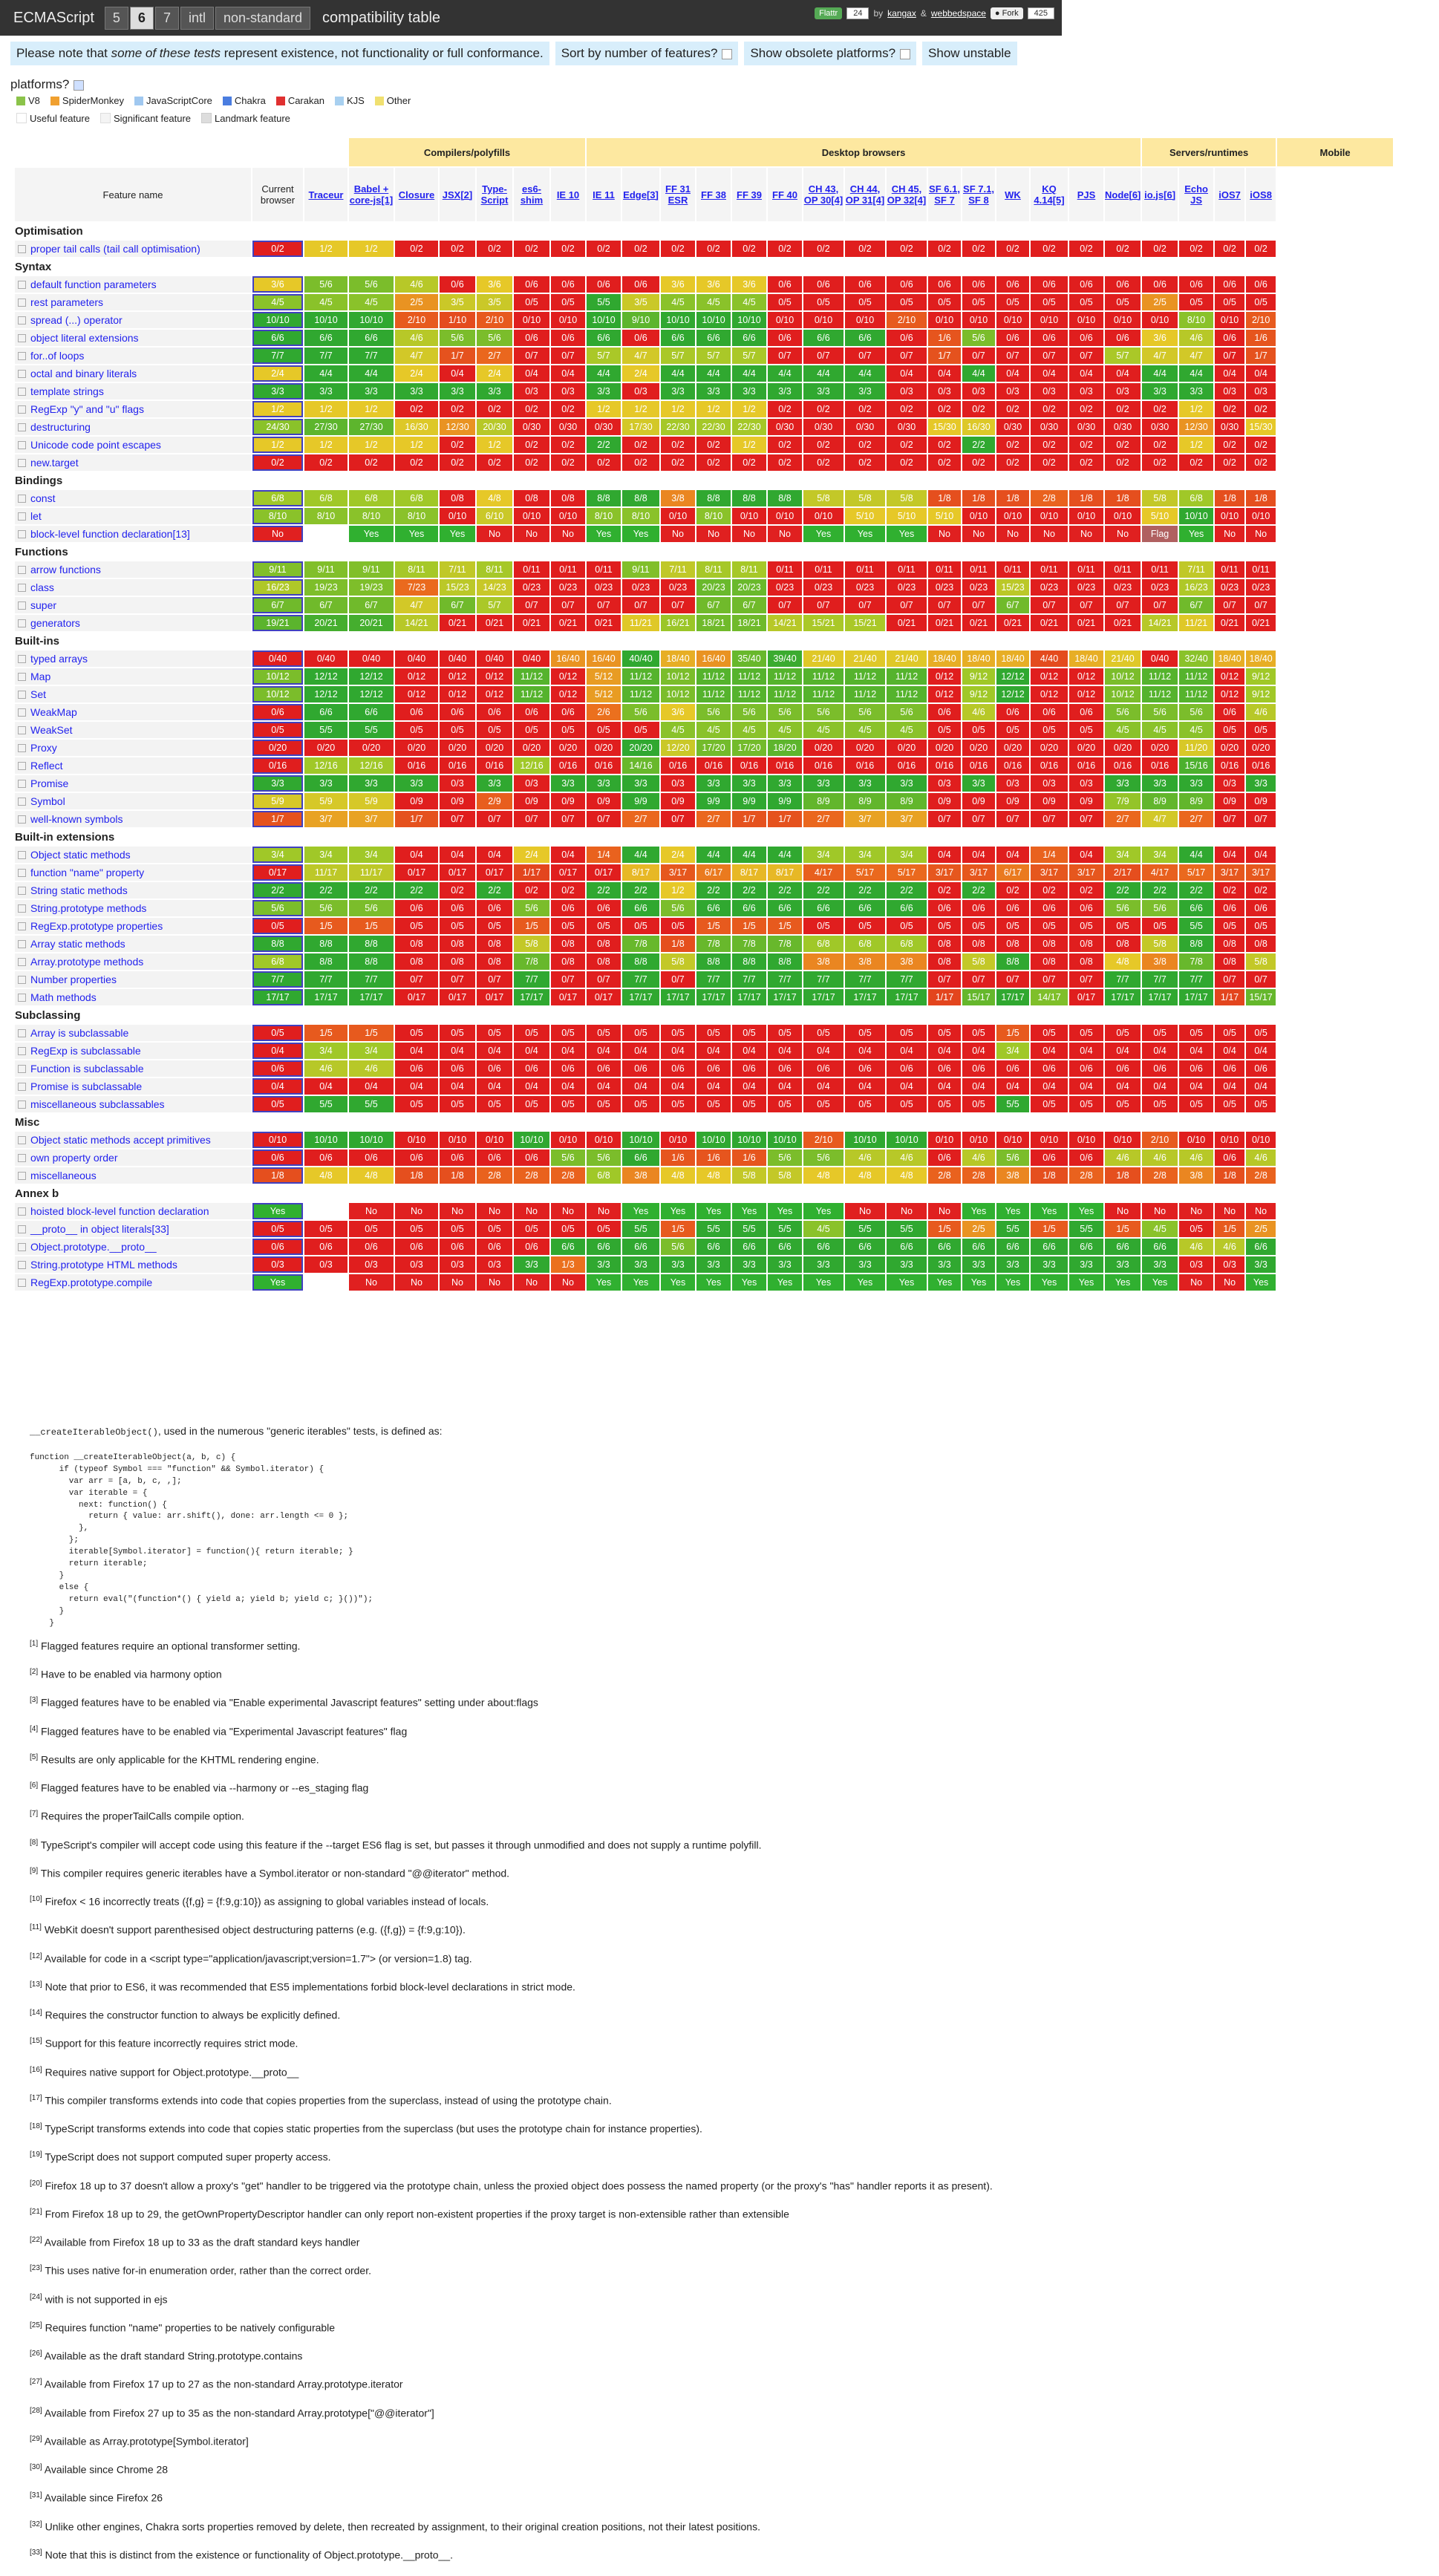 Image resolution: width=1439 pixels, height=2576 pixels. What do you see at coordinates (749, 819) in the screenshot?
I see `score-cell: 1/7` at bounding box center [749, 819].